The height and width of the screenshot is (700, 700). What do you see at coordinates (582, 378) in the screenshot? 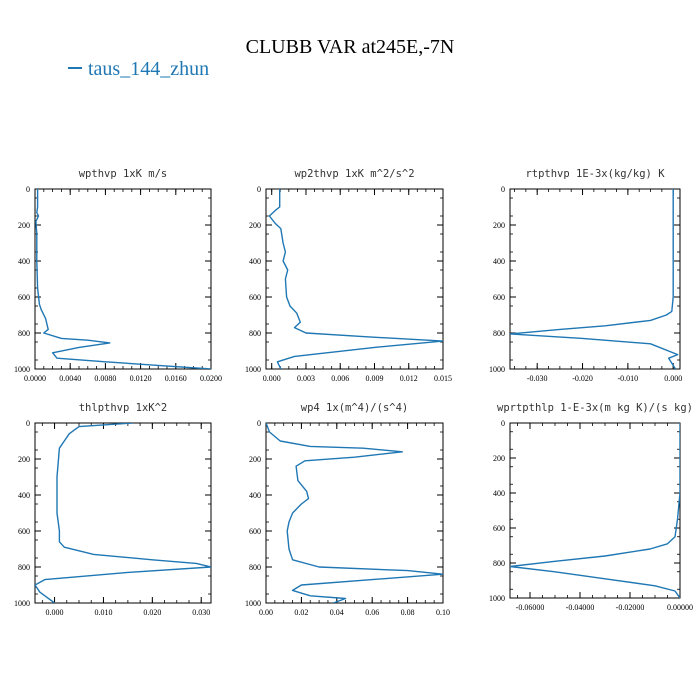
I see `x-tick-label: -0.020` at bounding box center [582, 378].